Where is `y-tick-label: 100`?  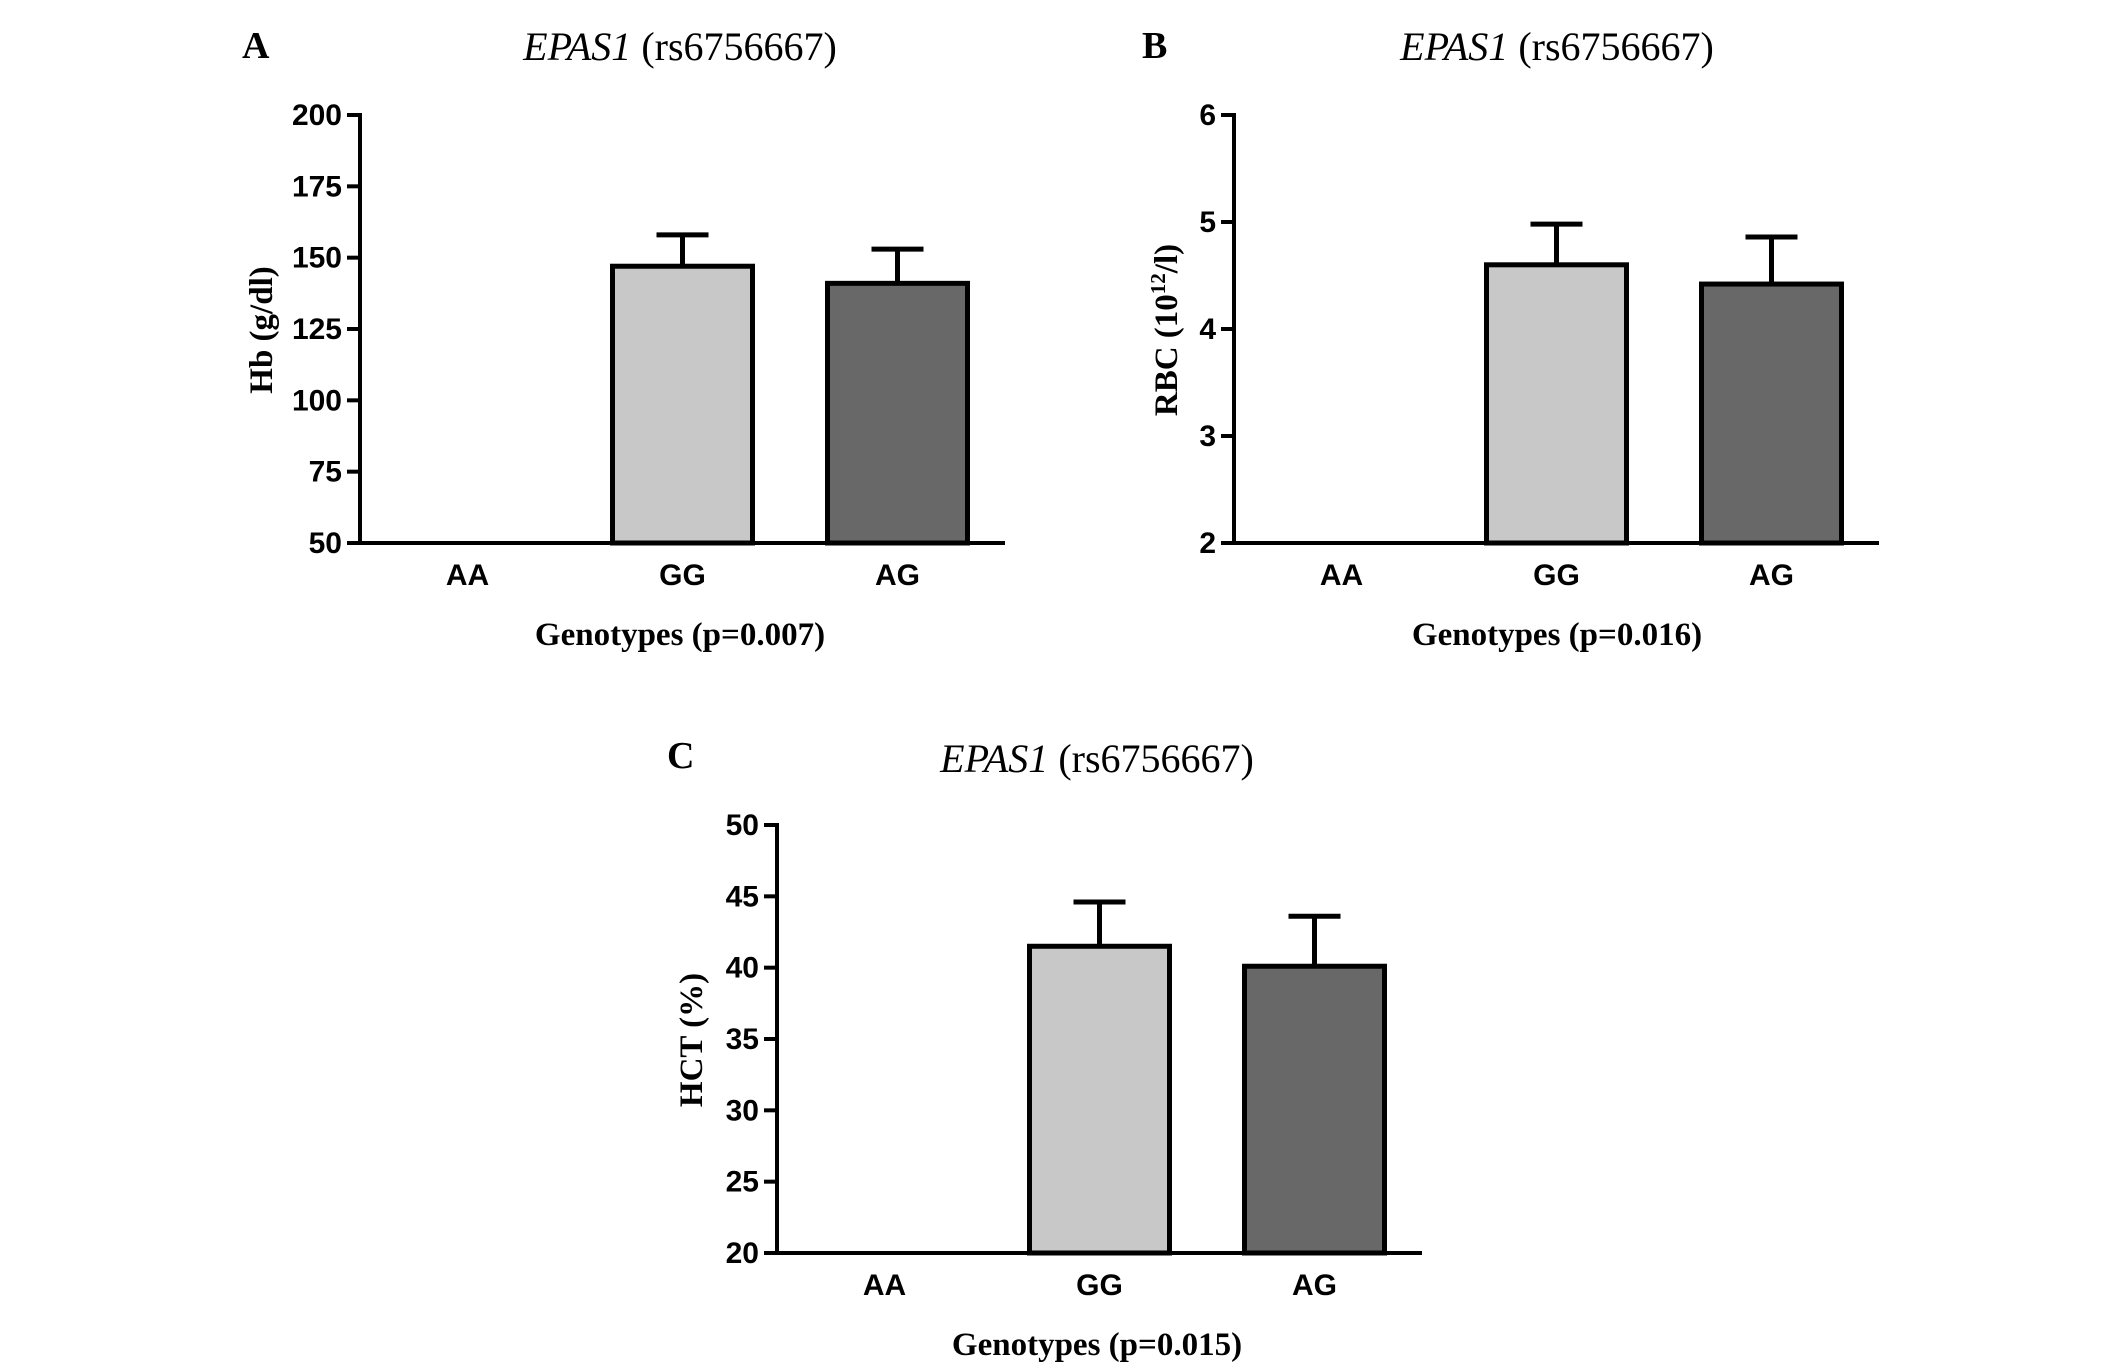 y-tick-label: 100 is located at coordinates (317, 400).